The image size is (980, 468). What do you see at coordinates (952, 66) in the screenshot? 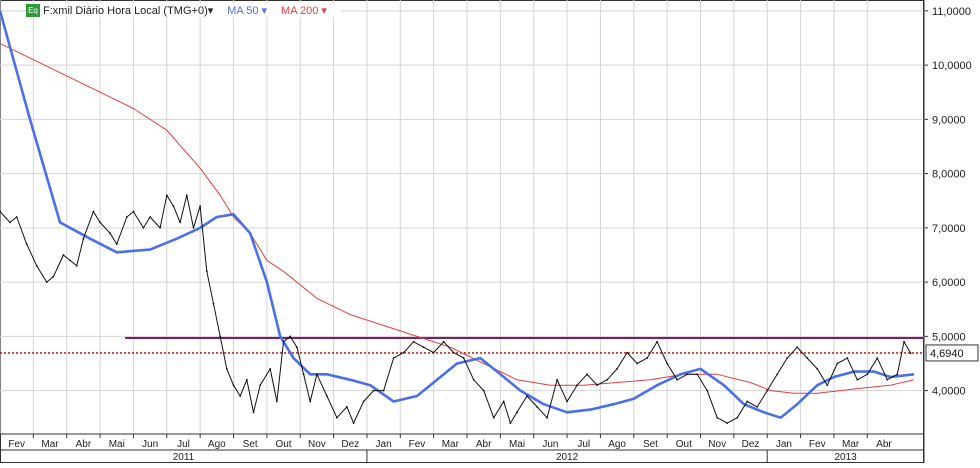
I see `y-tick-label: 10,0000` at bounding box center [952, 66].